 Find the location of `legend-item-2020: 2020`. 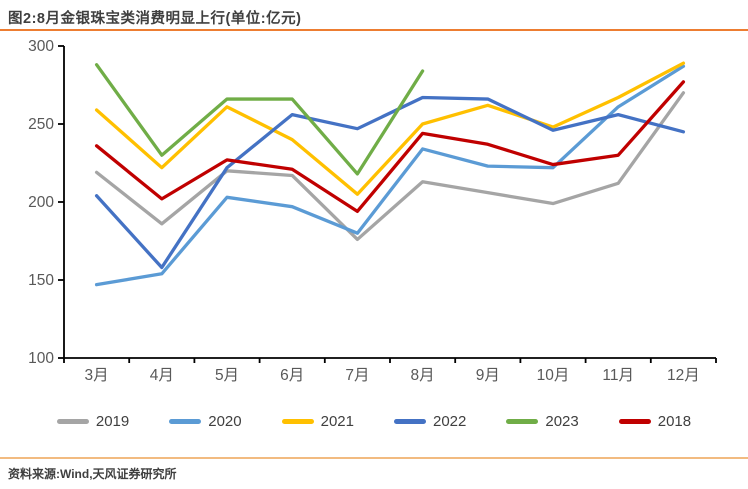

legend-item-2020: 2020 is located at coordinates (205, 421).